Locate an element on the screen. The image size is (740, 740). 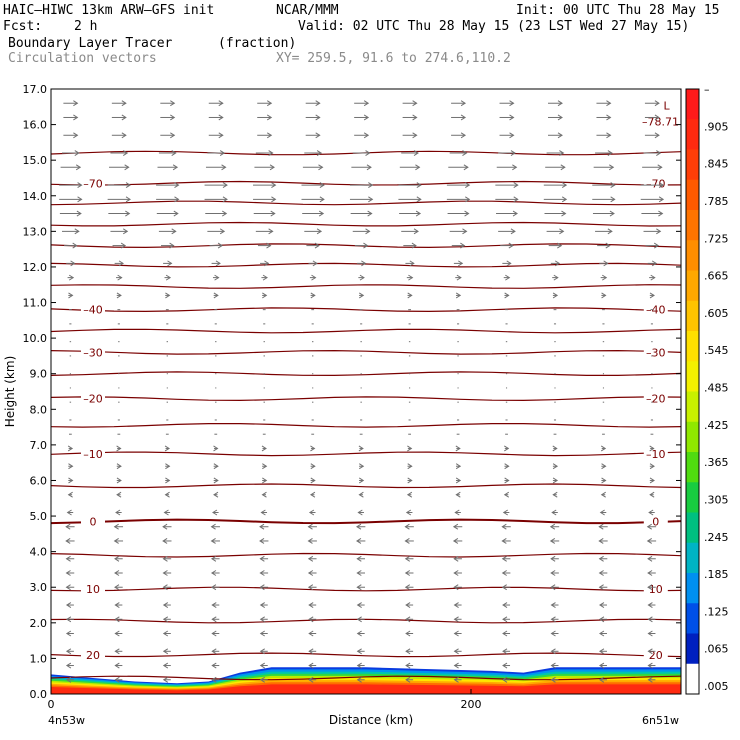
y-tick-label: 12.0 is located at coordinates (35, 267).